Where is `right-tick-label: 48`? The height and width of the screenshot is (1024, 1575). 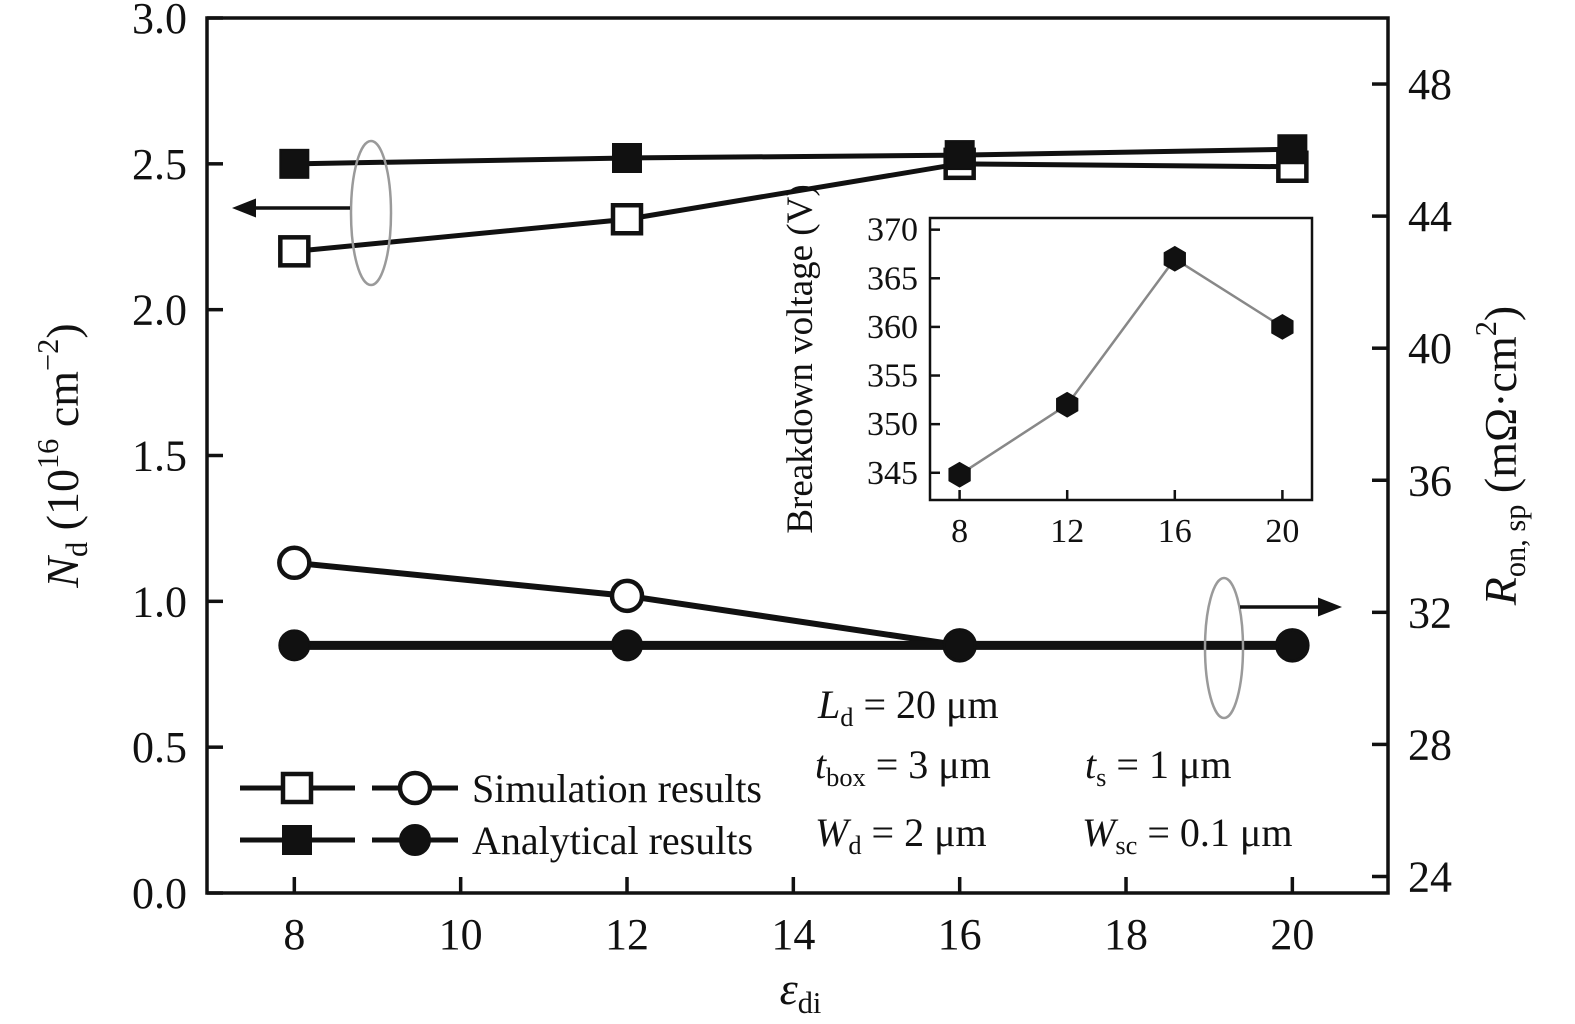 right-tick-label: 48 is located at coordinates (1430, 84).